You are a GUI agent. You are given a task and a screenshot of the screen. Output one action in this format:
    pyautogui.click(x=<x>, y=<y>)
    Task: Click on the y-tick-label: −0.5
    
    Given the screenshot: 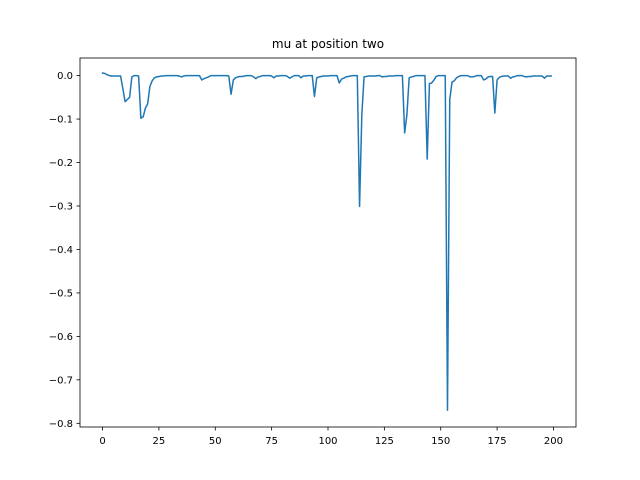 What is the action you would take?
    pyautogui.click(x=61, y=293)
    